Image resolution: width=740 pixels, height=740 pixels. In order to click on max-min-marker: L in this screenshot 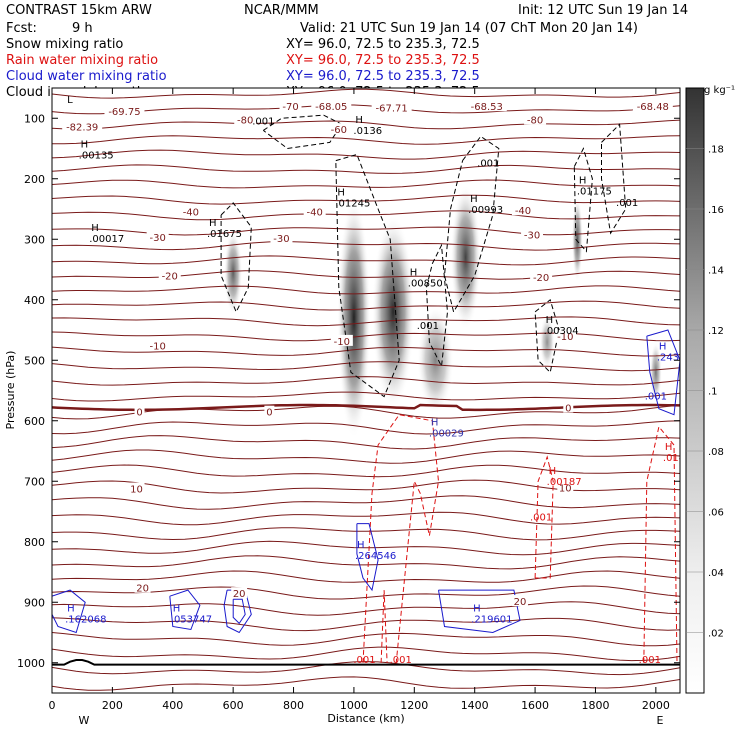, I will do `click(70, 100)`.